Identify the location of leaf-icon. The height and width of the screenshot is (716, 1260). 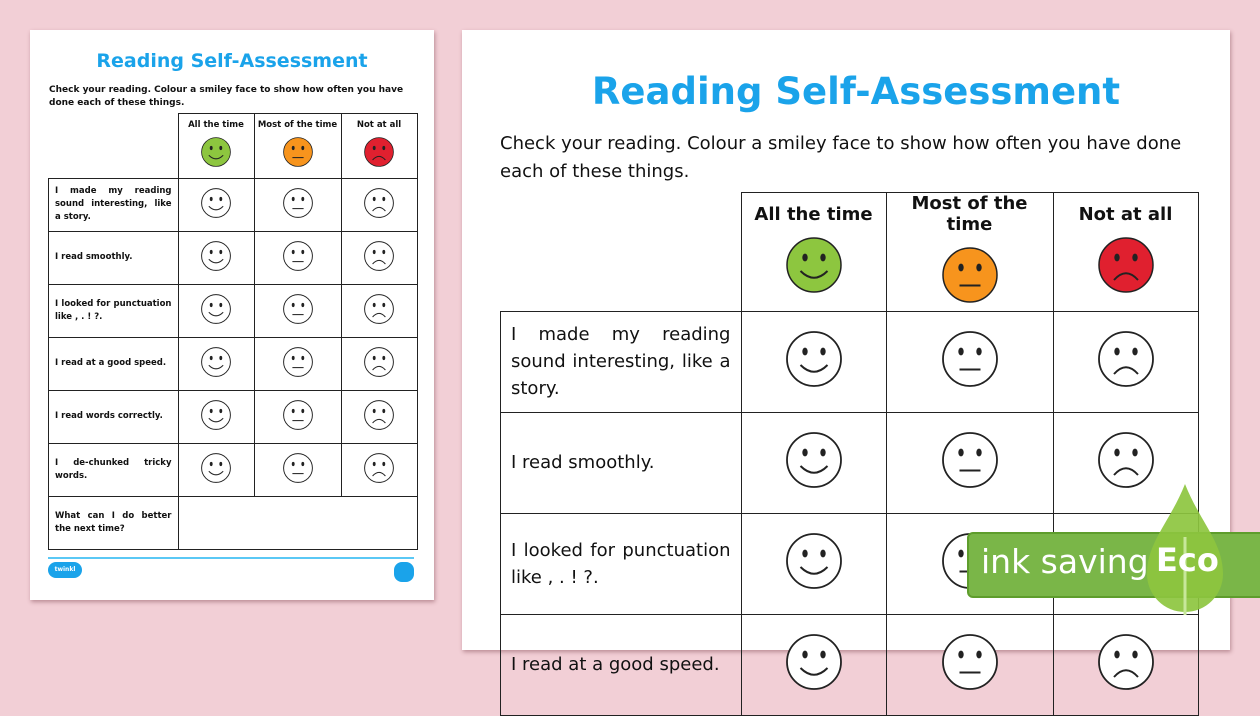
(1185, 549).